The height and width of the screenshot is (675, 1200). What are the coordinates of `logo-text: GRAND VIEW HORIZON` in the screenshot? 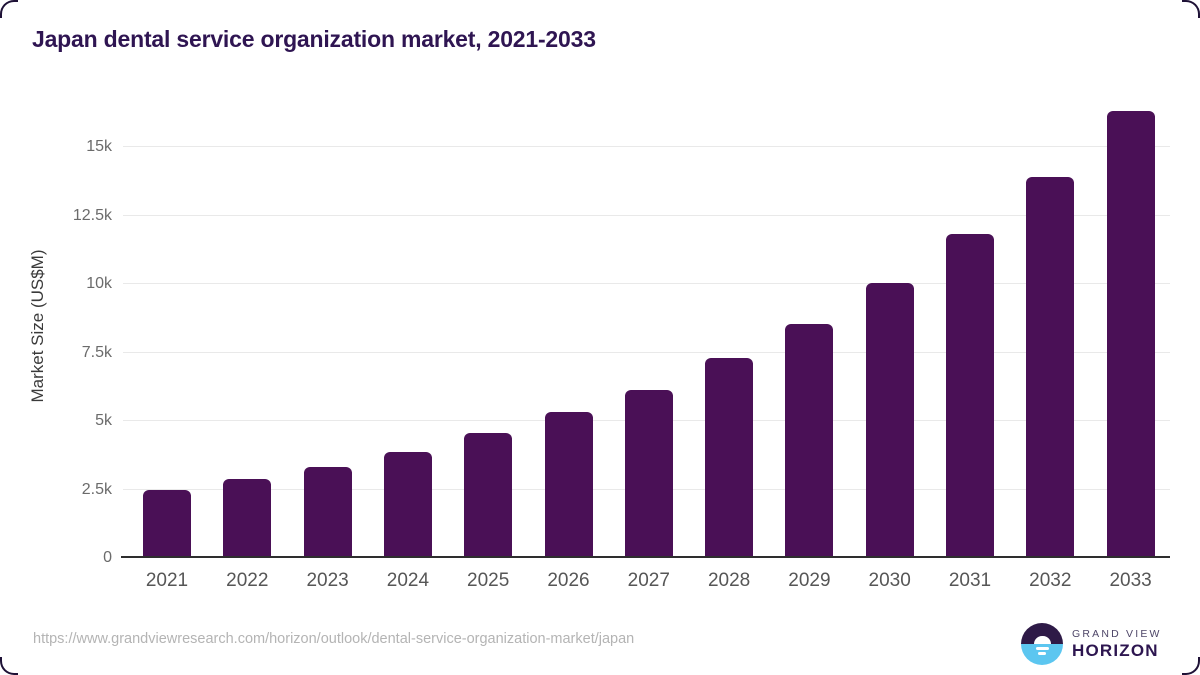 It's located at (1117, 644).